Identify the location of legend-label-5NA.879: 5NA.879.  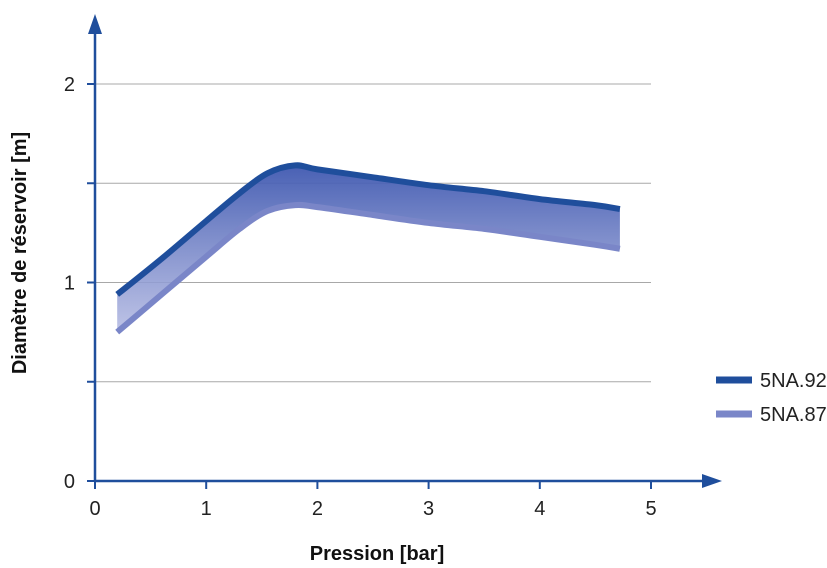
(793, 415).